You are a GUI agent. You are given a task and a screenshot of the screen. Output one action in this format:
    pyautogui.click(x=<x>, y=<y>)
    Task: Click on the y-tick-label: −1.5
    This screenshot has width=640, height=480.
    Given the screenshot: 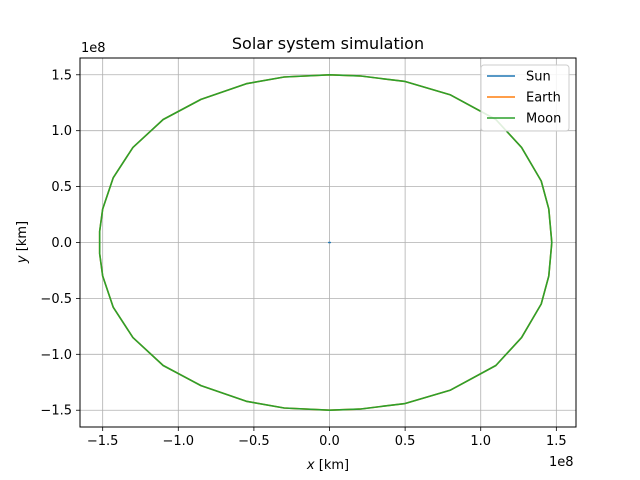 What is the action you would take?
    pyautogui.click(x=56, y=411)
    